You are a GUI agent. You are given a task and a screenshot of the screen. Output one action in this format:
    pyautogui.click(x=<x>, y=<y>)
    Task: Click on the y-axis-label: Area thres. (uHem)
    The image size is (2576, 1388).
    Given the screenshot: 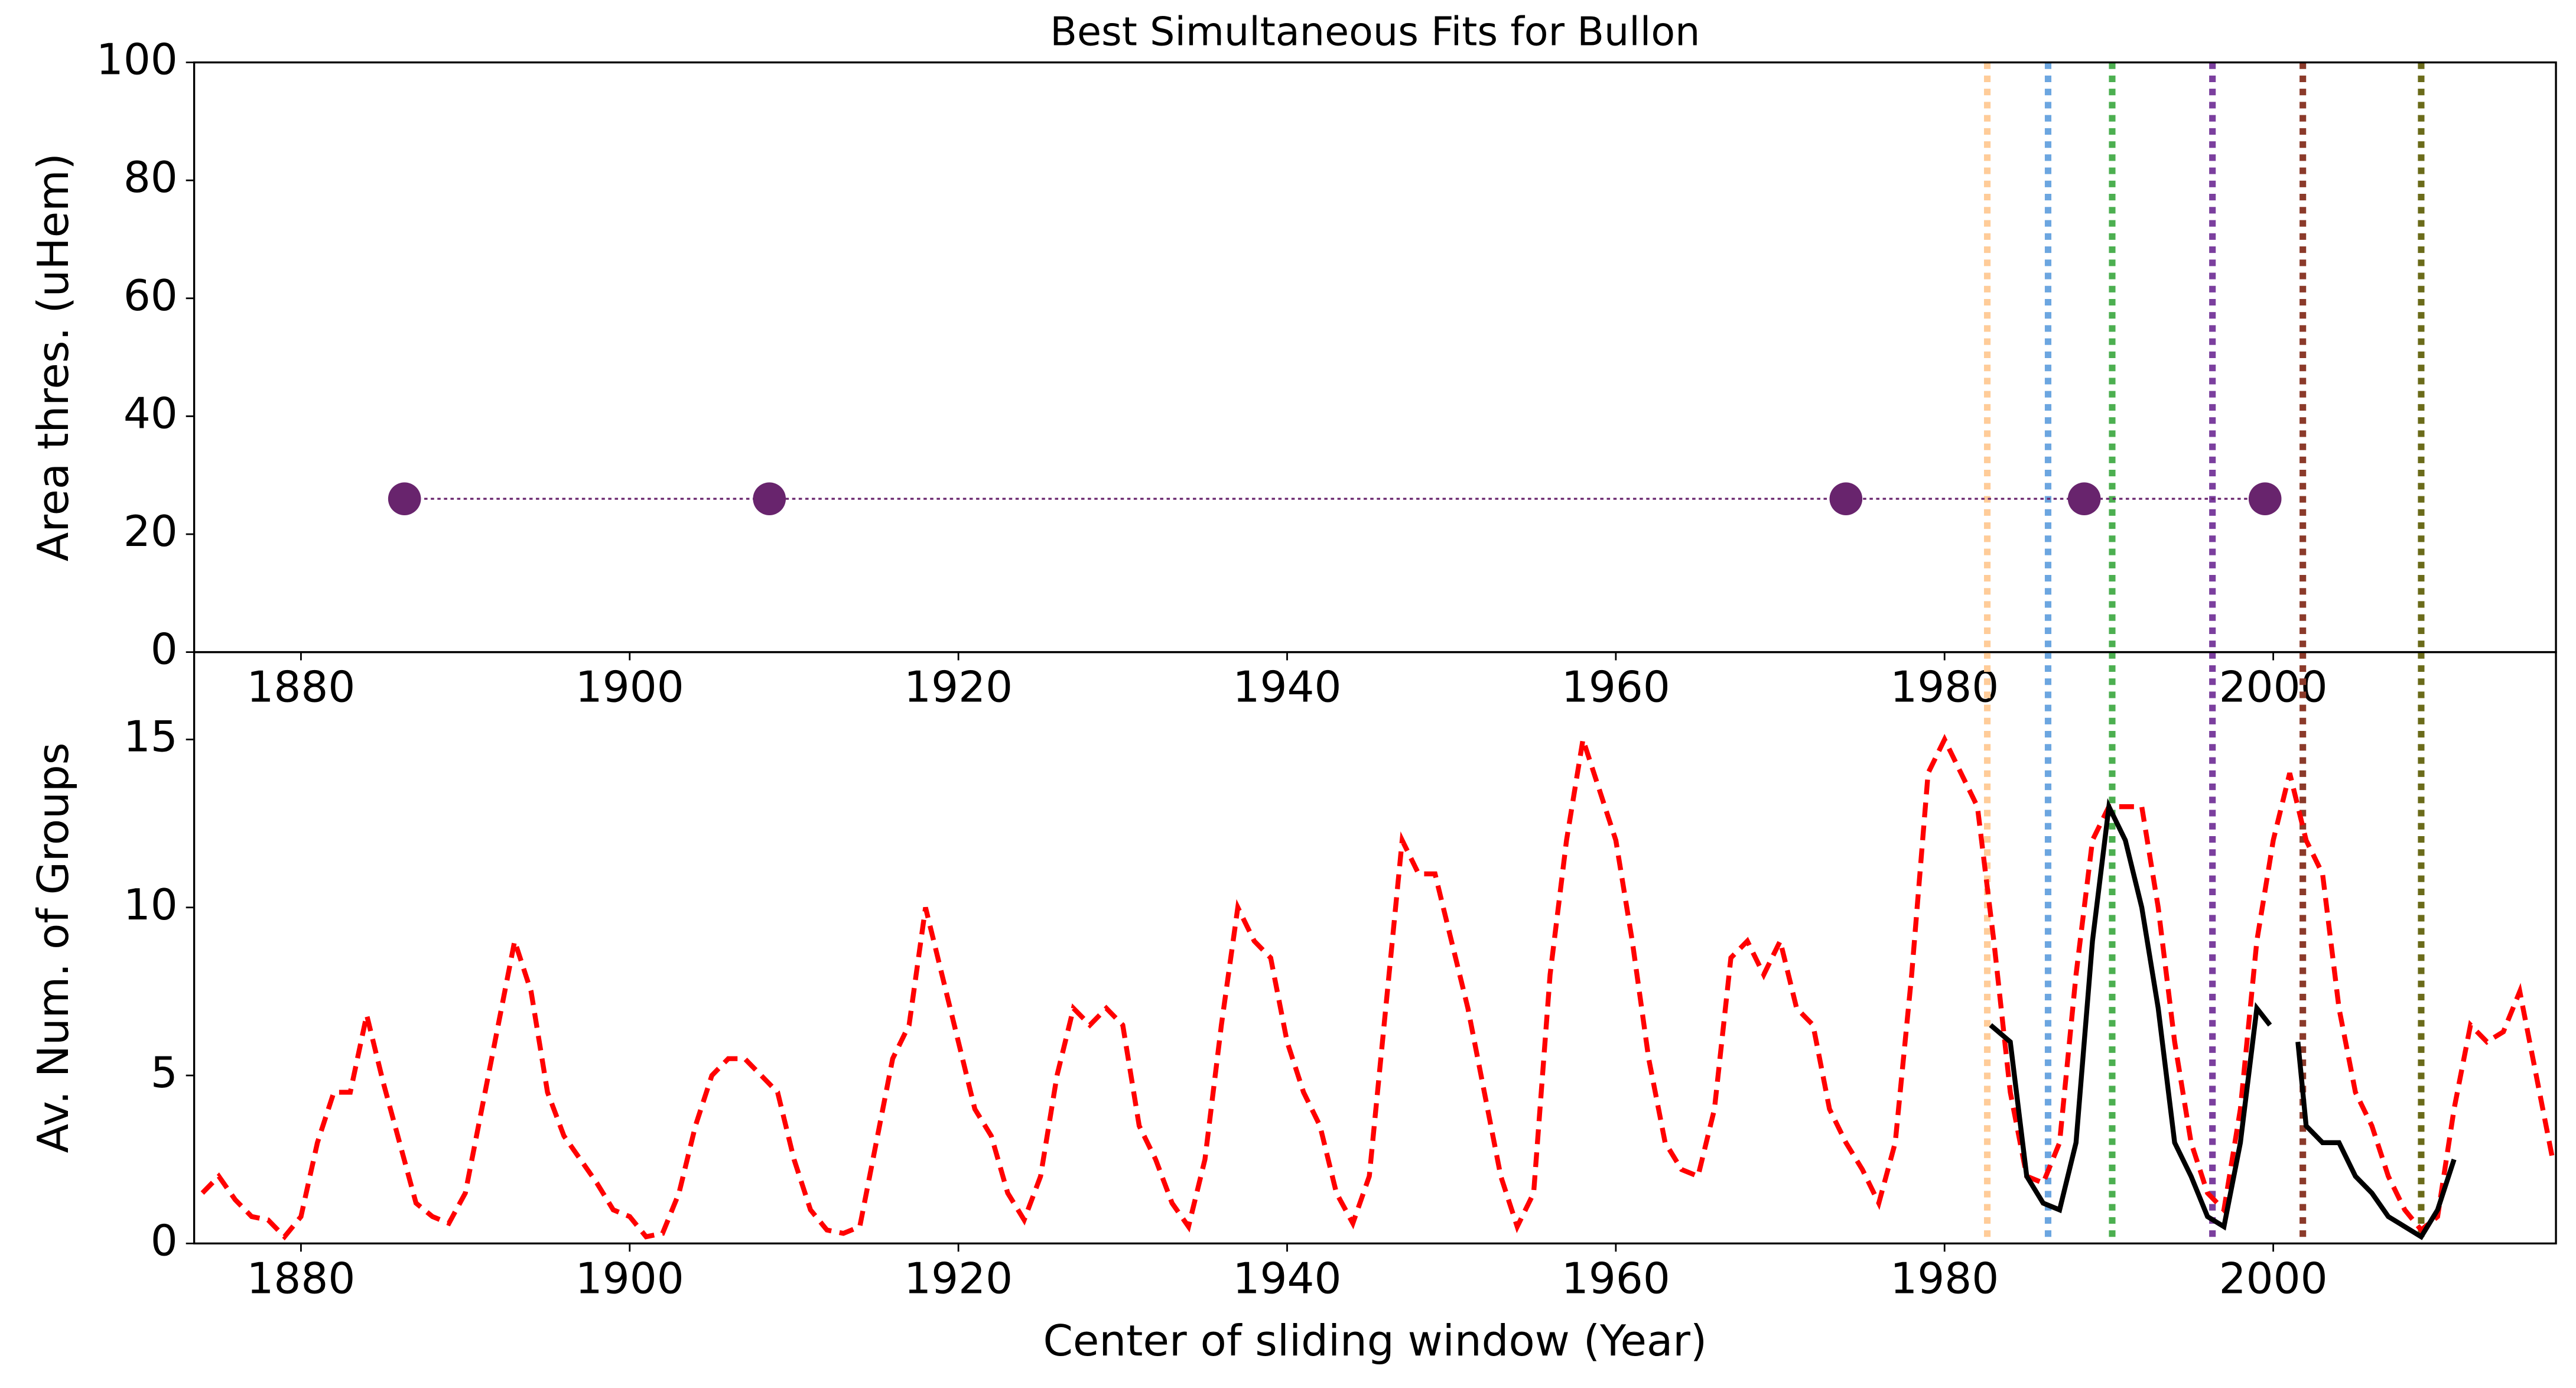 What is the action you would take?
    pyautogui.click(x=54, y=357)
    